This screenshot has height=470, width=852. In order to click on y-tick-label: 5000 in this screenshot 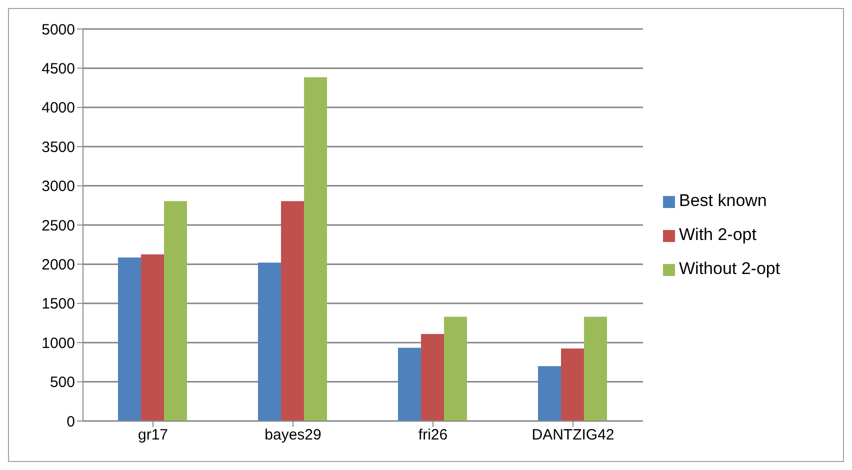, I will do `click(58, 29)`.